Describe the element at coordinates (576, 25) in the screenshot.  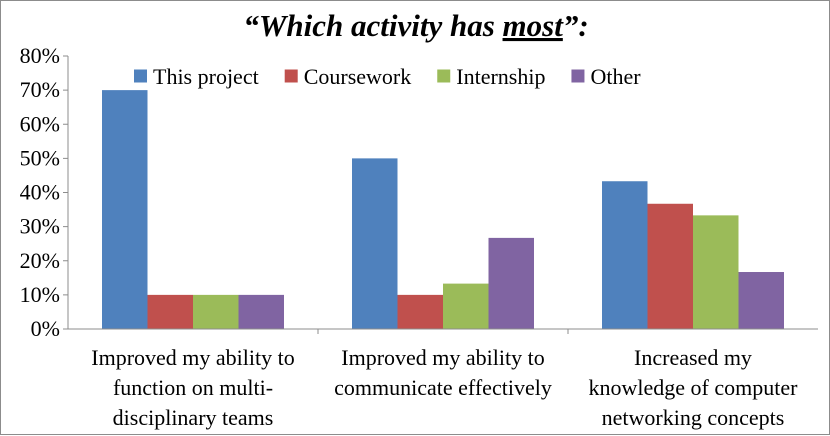
I see `chart-title-suffix: ”:` at that location.